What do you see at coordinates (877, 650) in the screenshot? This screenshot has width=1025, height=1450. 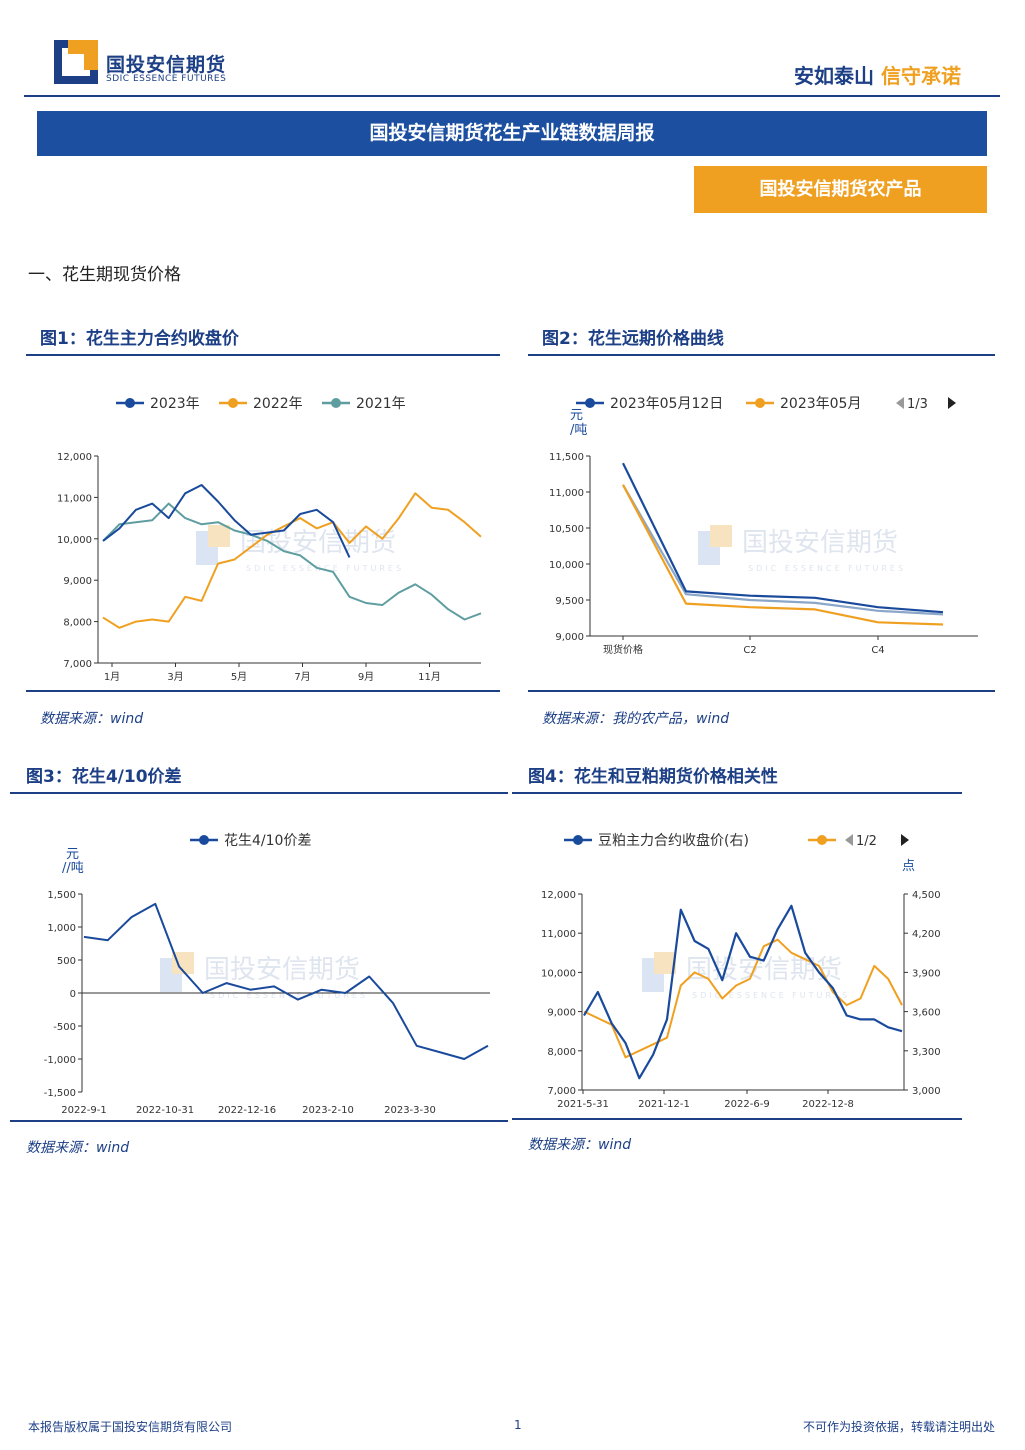 I see `chart2-x-tick-label: C4` at bounding box center [877, 650].